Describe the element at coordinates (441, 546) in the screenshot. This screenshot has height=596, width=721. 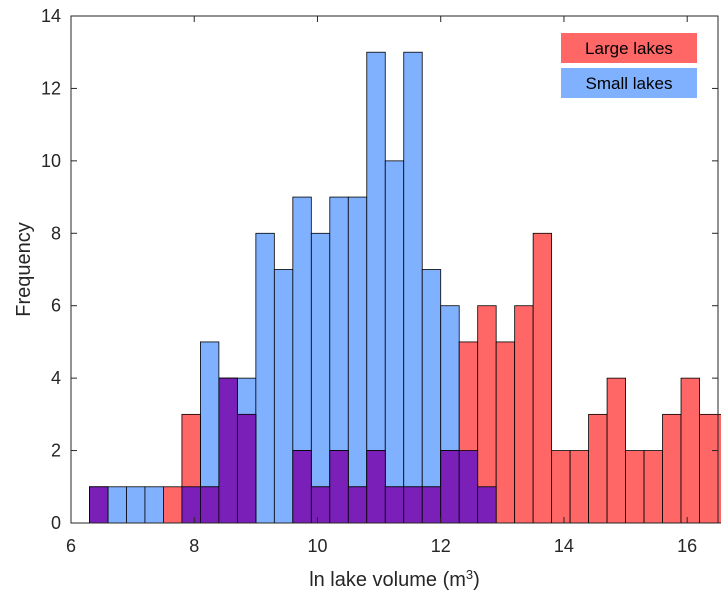
I see `x-tick-label: 12` at that location.